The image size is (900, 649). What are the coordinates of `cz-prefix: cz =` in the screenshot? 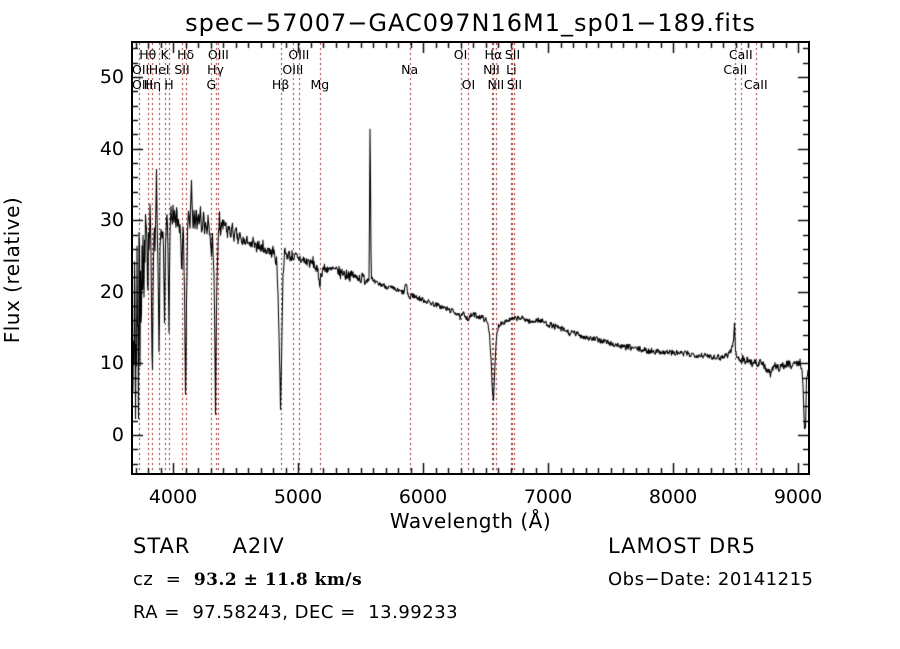 It's located at (163, 579).